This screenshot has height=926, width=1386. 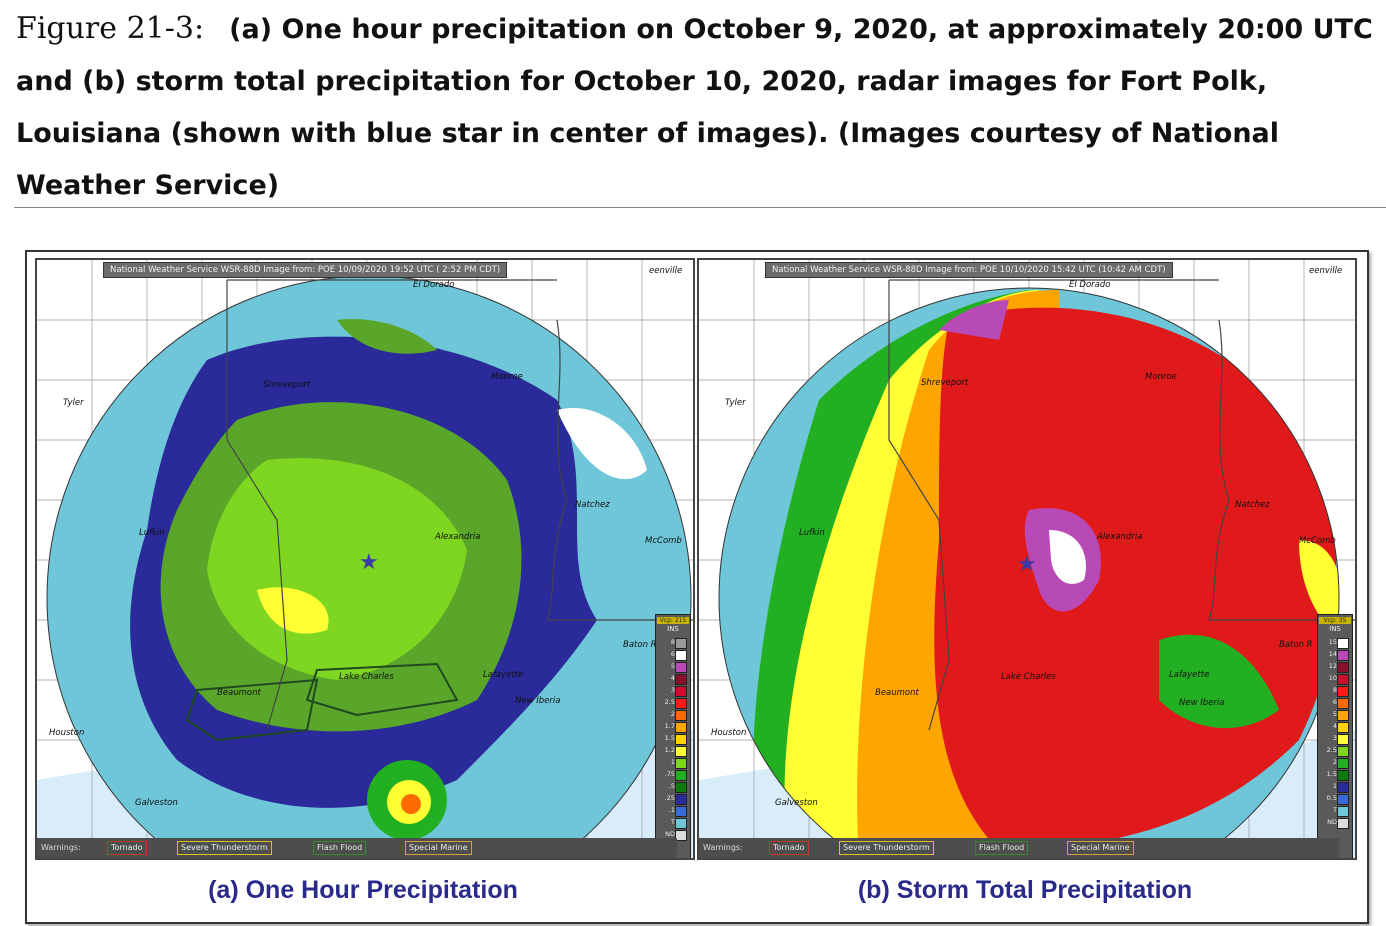 I want to click on legend-value: .5, so click(x=671, y=786).